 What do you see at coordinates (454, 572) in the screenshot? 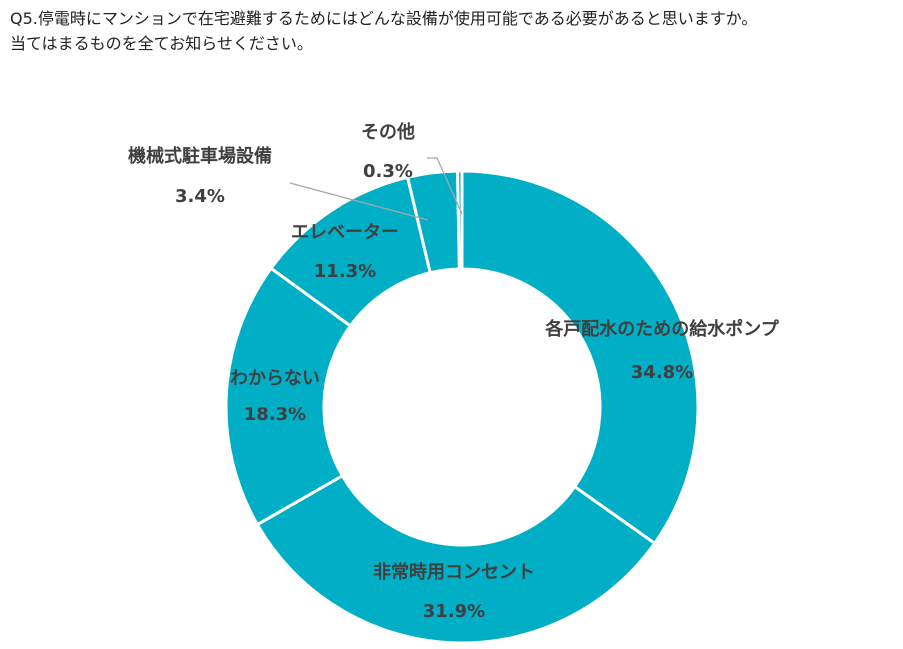
I see `slice-label-1: 非常時用コンセント` at bounding box center [454, 572].